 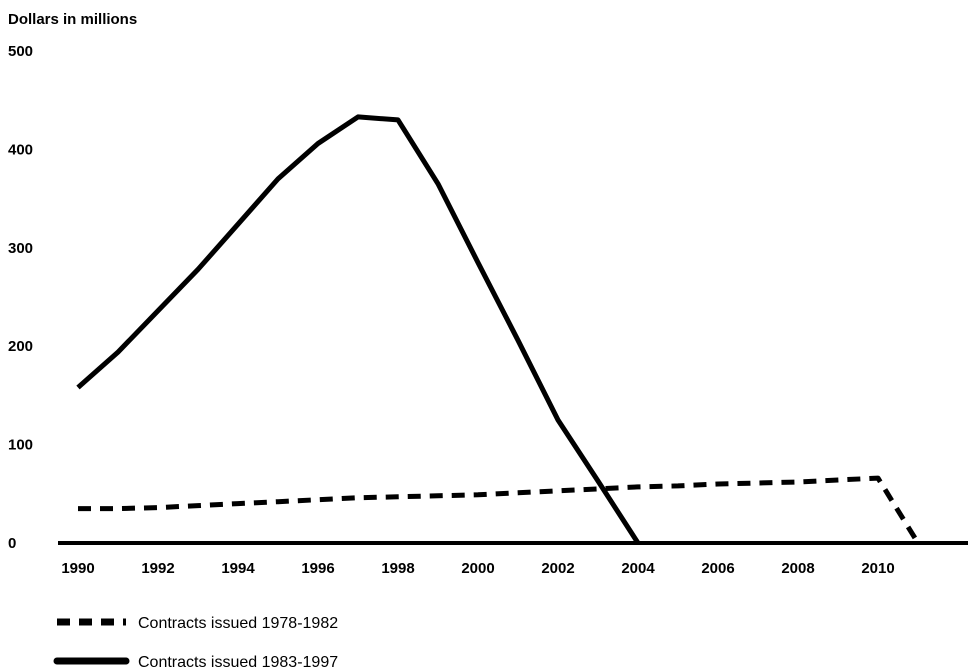 What do you see at coordinates (72, 19) in the screenshot?
I see `y-axis-label: Dollars in millions` at bounding box center [72, 19].